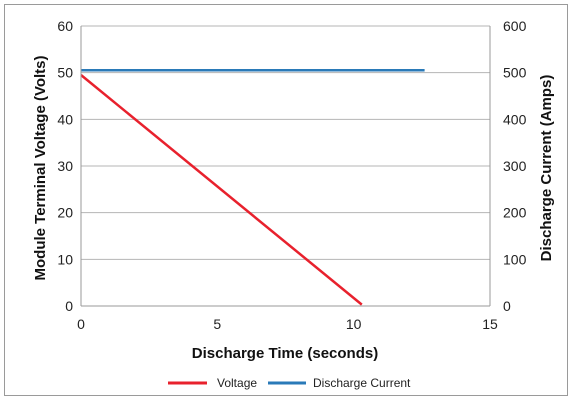 The height and width of the screenshot is (402, 574). I want to click on y-left-tick-label: 20, so click(65, 213).